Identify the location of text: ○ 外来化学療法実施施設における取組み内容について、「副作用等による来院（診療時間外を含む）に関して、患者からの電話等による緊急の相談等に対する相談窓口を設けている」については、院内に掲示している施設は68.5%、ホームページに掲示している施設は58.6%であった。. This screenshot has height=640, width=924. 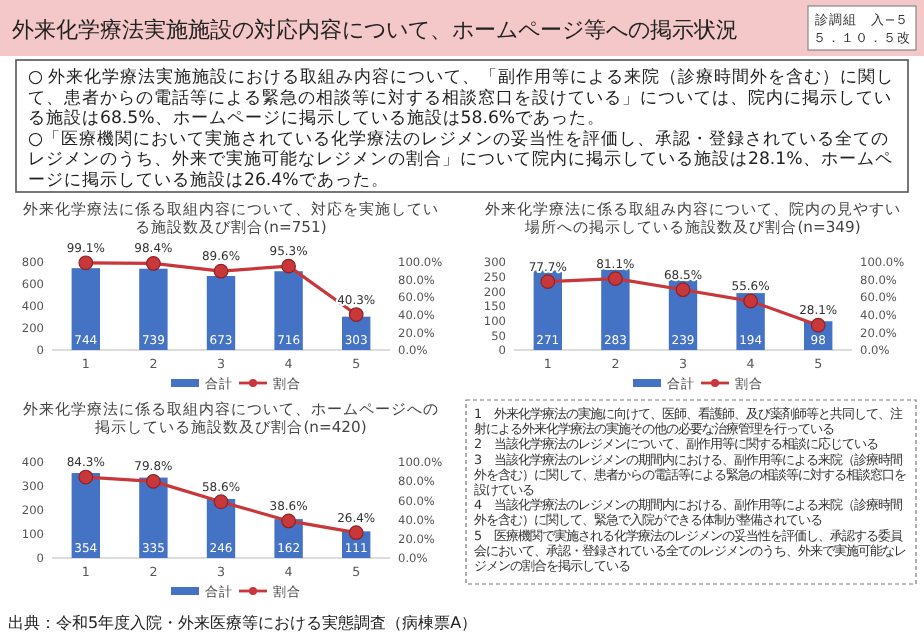
(461, 98).